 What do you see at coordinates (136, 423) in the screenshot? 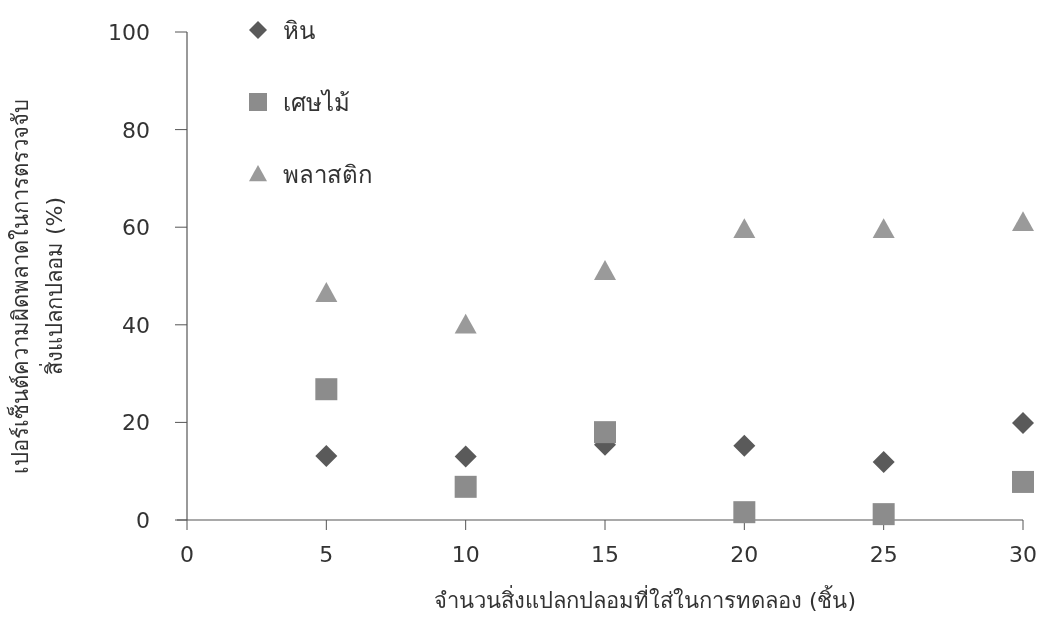
I see `y-tick-label: 20` at bounding box center [136, 423].